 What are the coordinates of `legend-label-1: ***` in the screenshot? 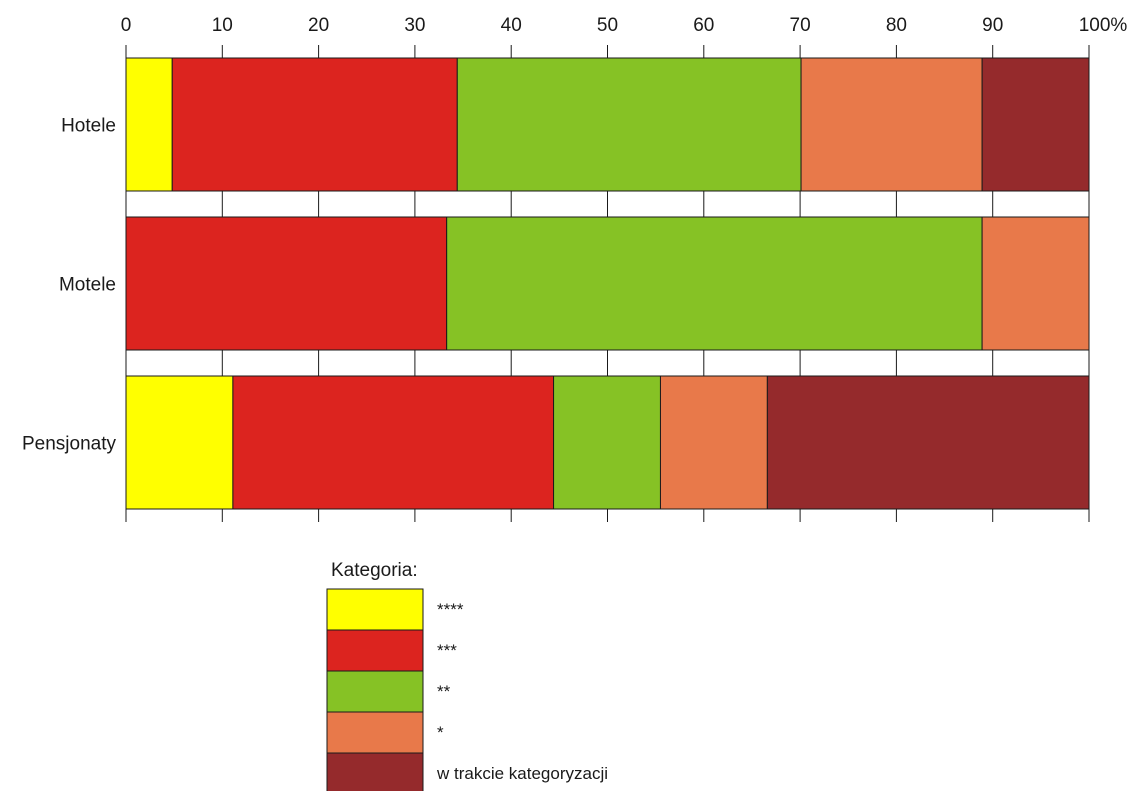 It's located at (447, 650).